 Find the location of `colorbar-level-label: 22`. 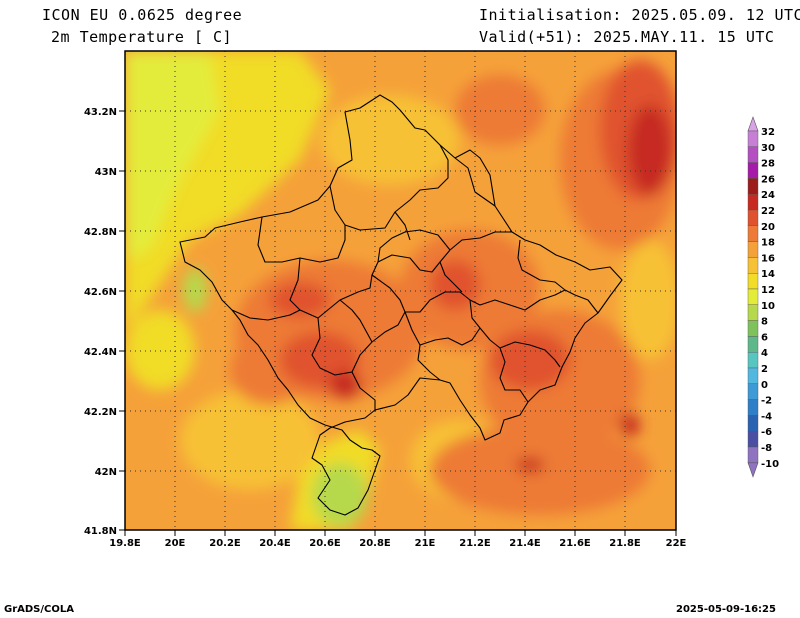

colorbar-level-label: 22 is located at coordinates (768, 211).